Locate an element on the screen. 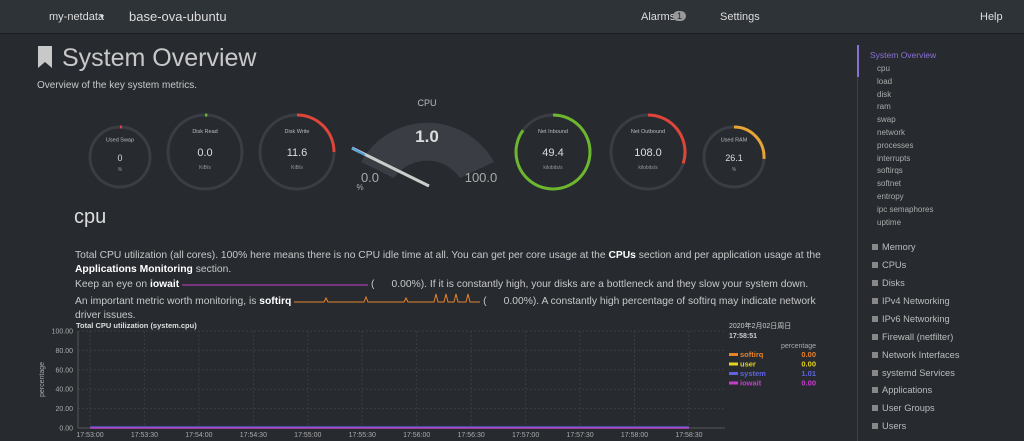 The height and width of the screenshot is (441, 1024). menu-section: Network Interfaces is located at coordinates (948, 359).